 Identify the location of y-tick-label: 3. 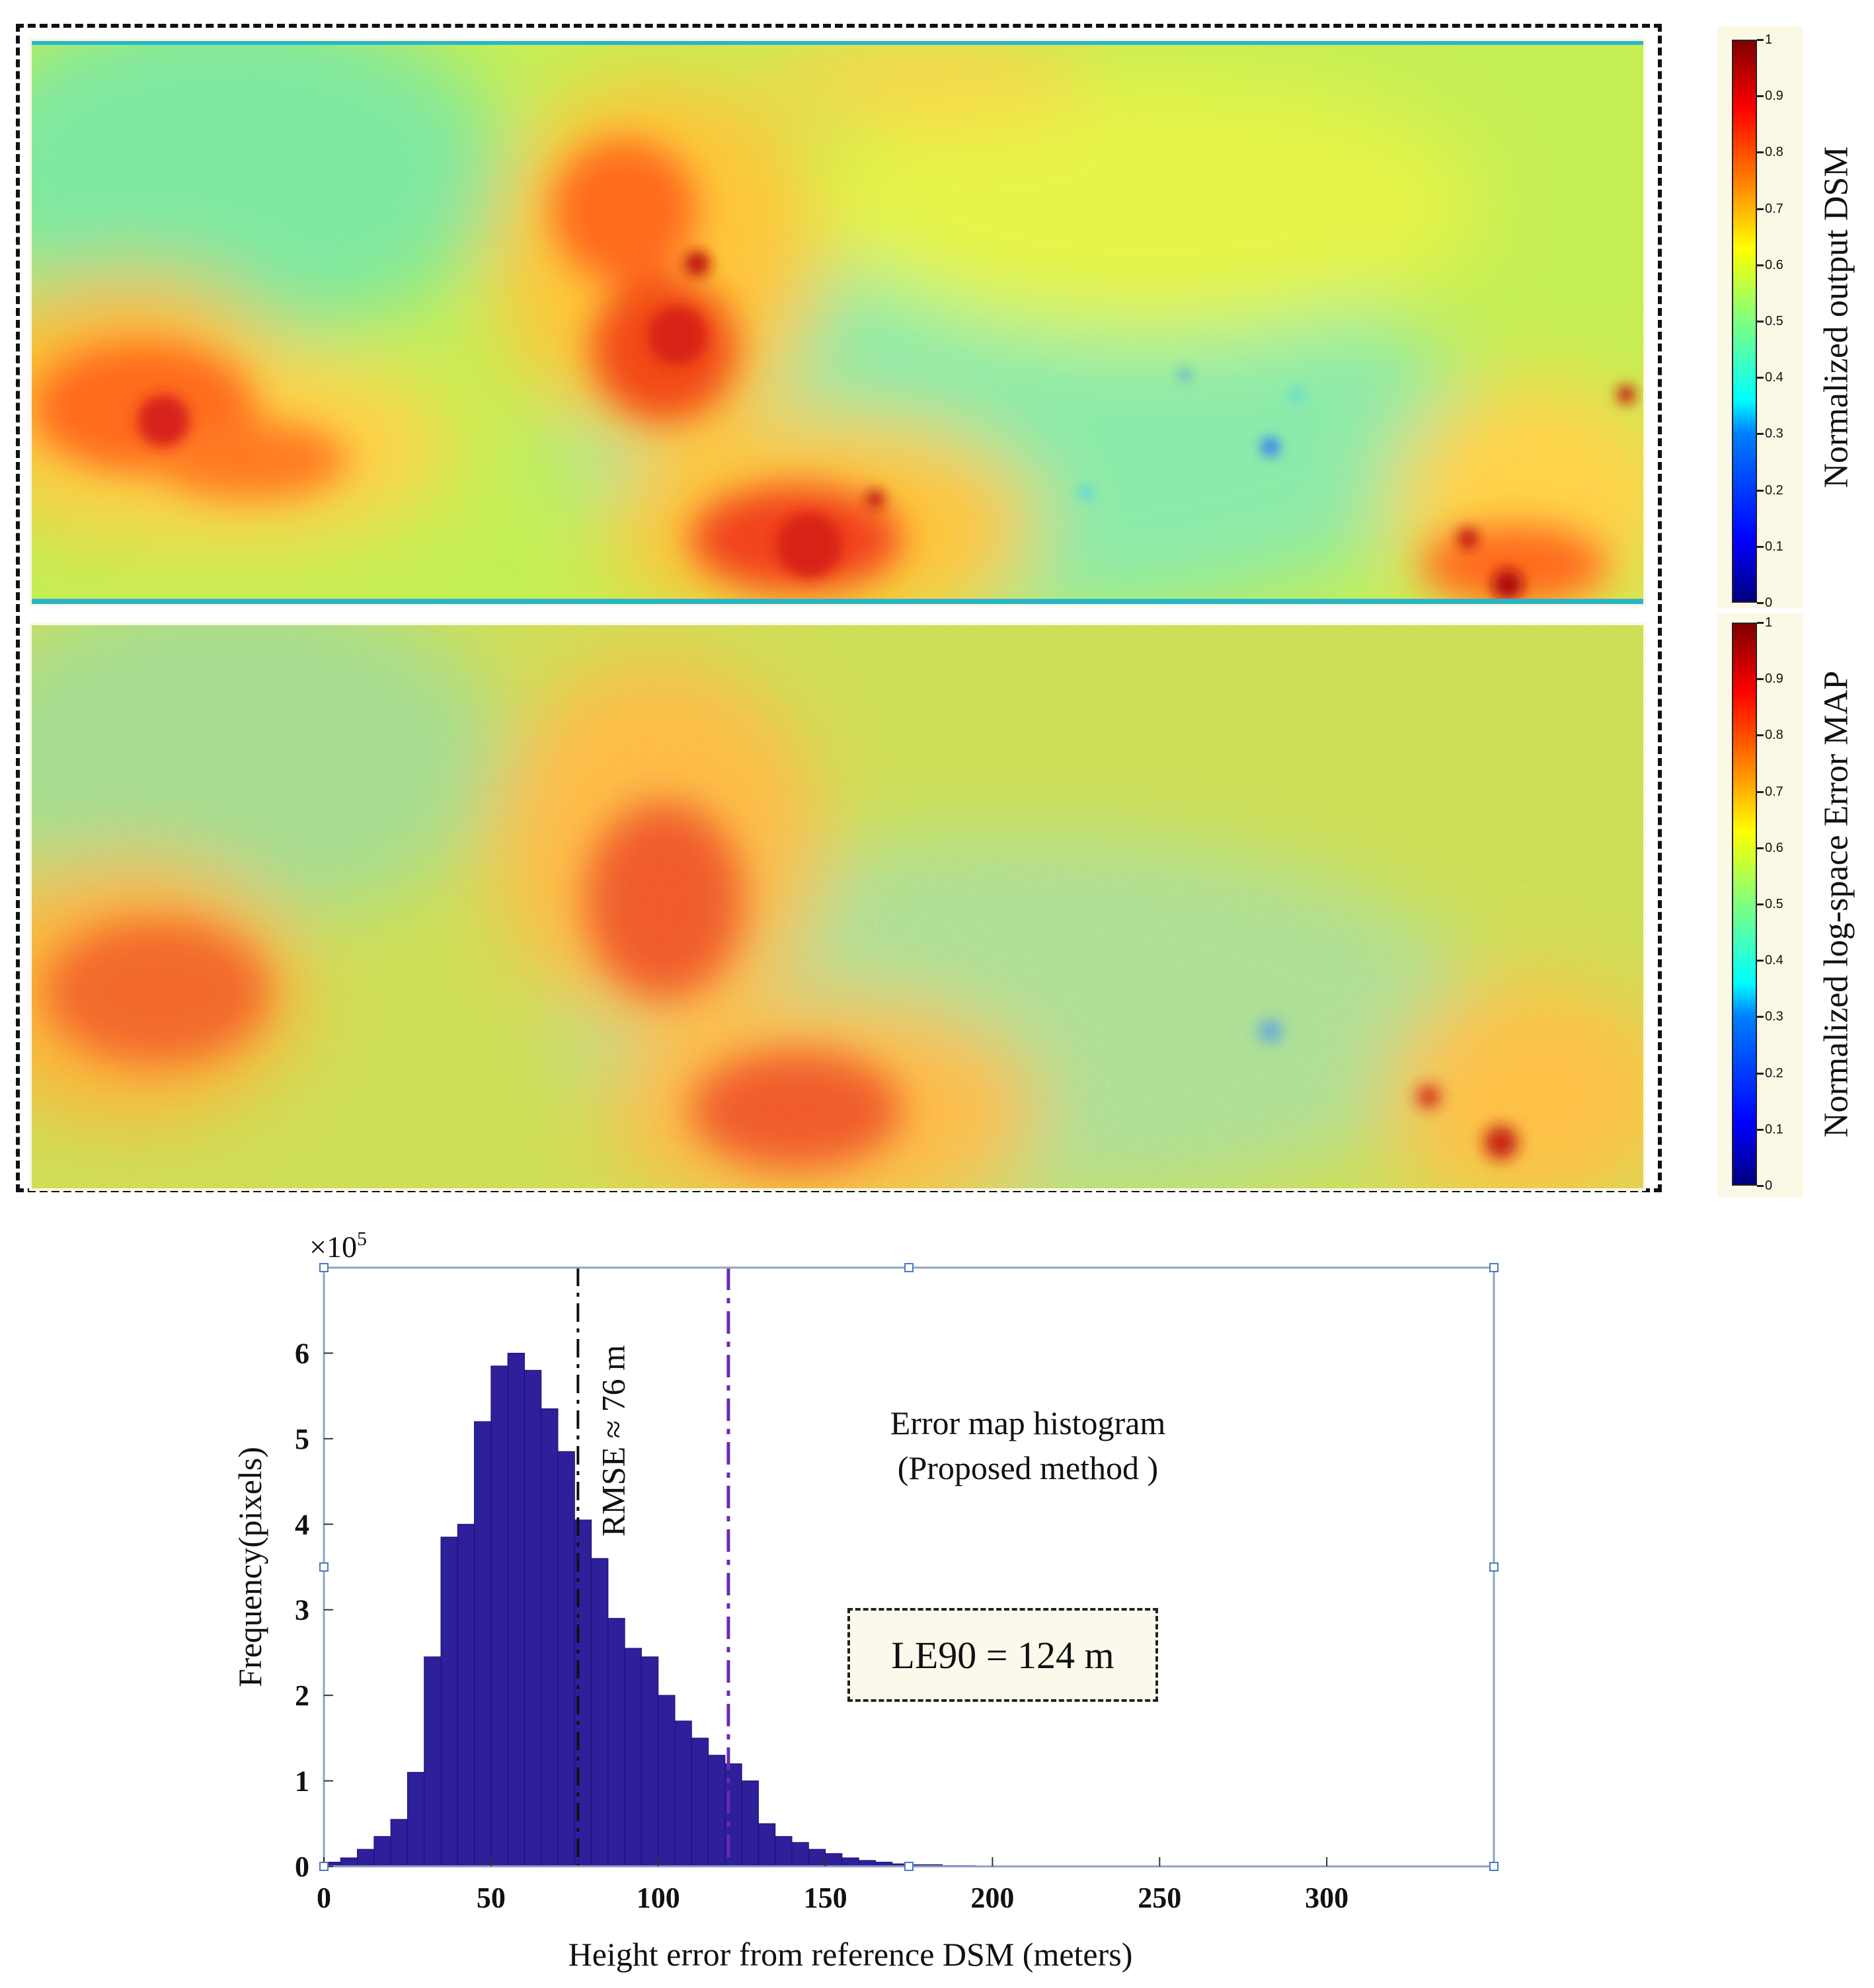
(302, 1610).